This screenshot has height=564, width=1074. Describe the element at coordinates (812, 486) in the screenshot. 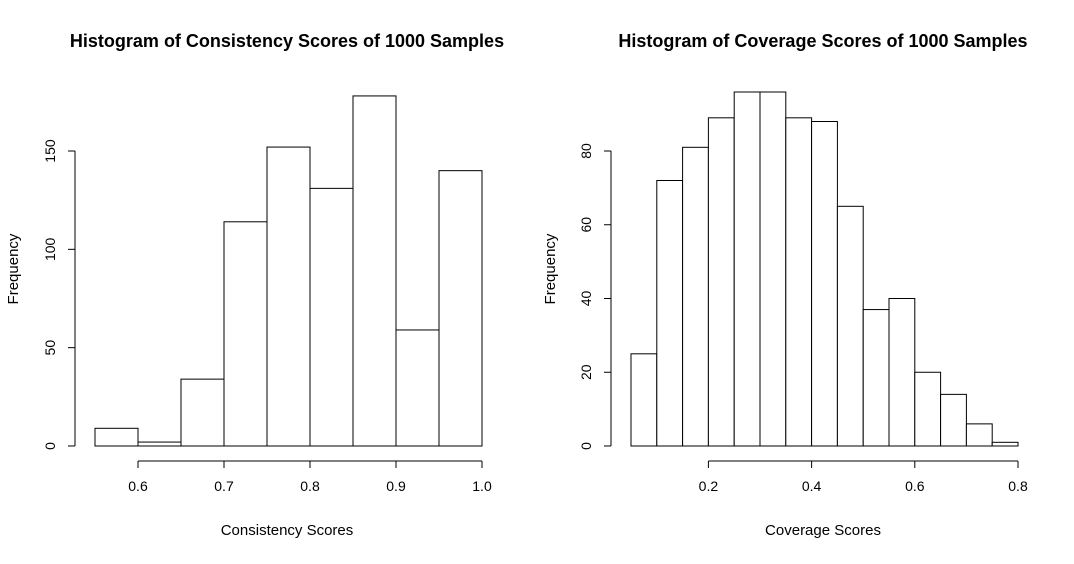

I see `x-tick-label: 0.4` at that location.